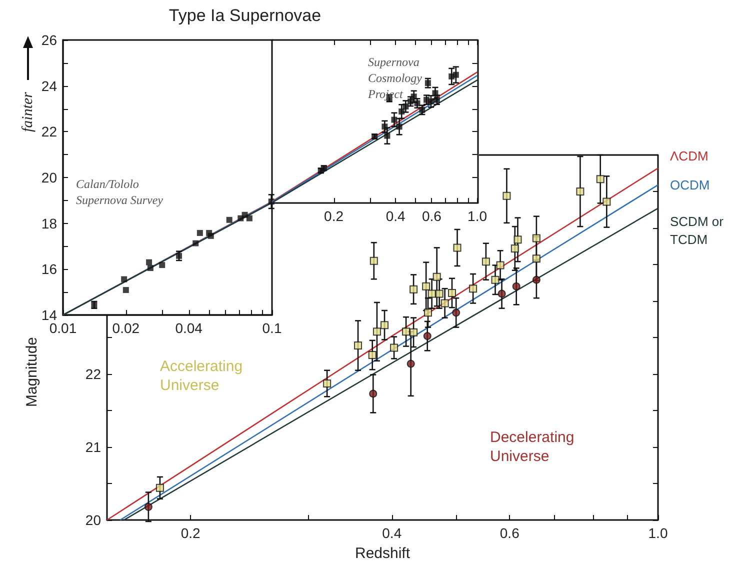 This screenshot has width=734, height=569. I want to click on y-tick-label: 16, so click(49, 269).